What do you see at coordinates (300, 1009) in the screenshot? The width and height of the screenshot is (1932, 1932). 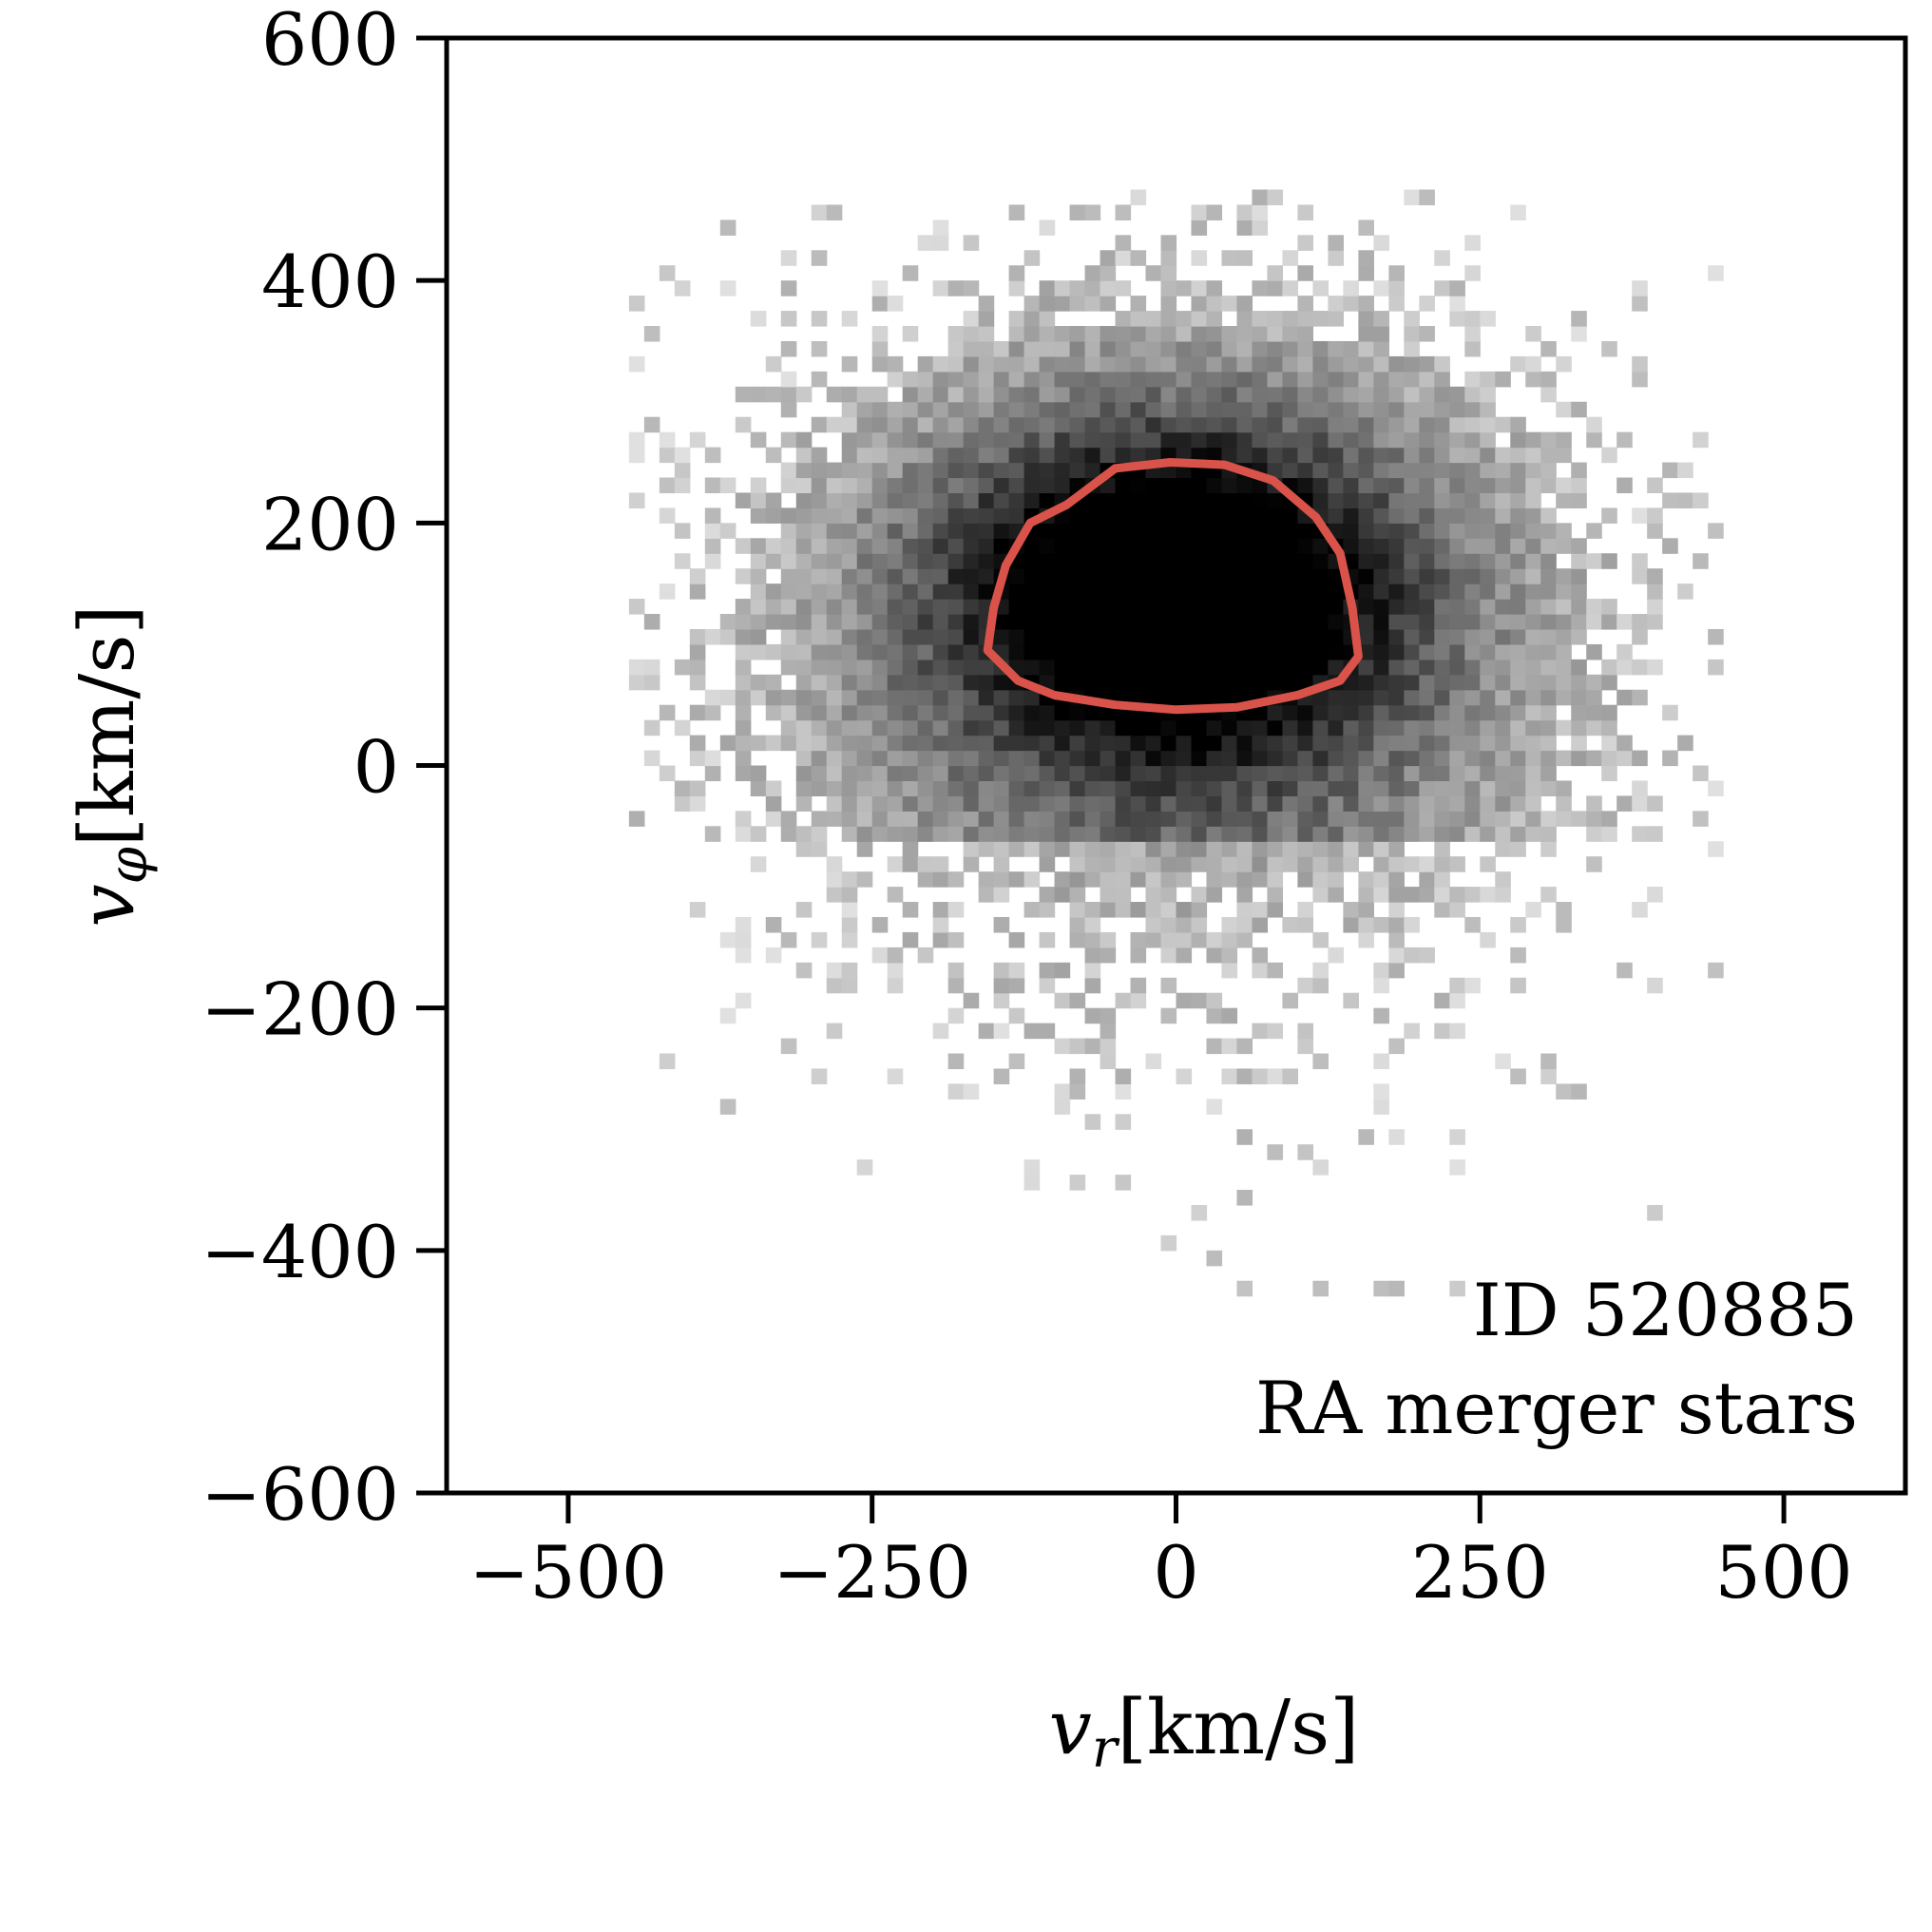 I see `y-tick-label: −200` at bounding box center [300, 1009].